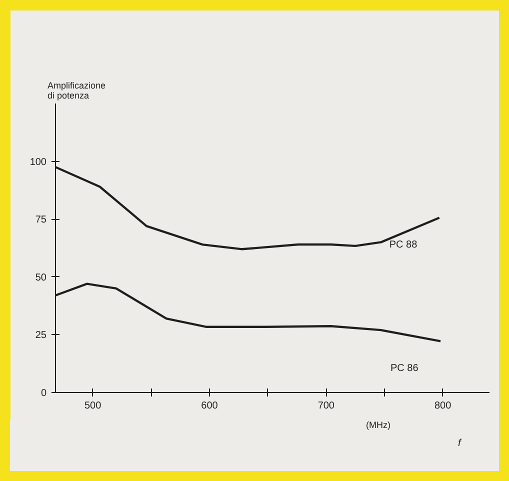 The image size is (509, 481). Describe the element at coordinates (93, 406) in the screenshot. I see `x-tick-label: 500` at that location.